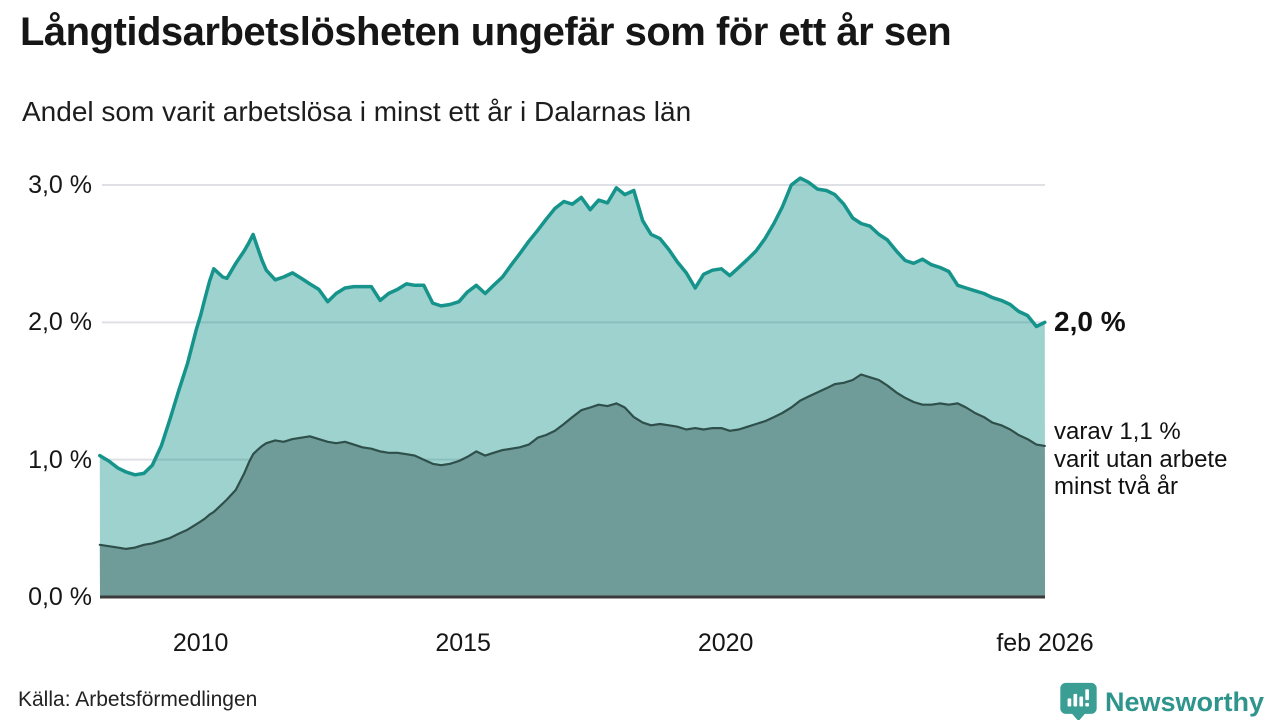 This screenshot has height=720, width=1280. I want to click on annotation-line-2: varit utan arbete, so click(1141, 459).